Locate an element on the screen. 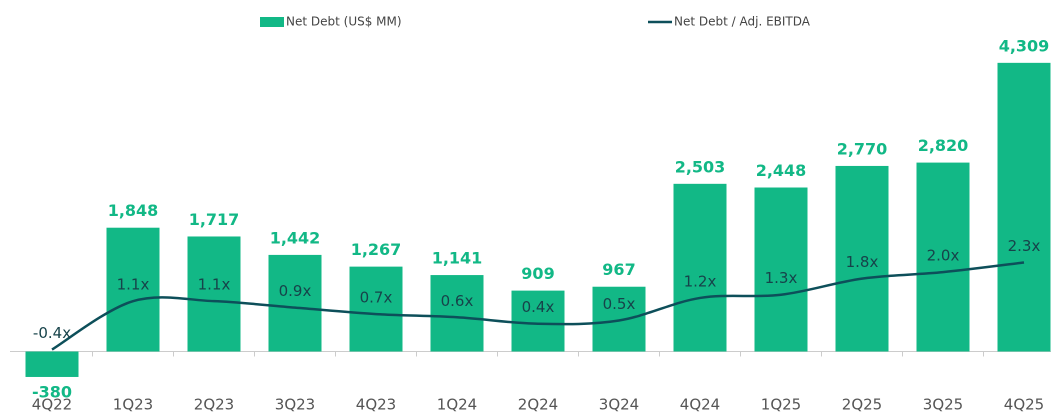  bar-value-label: 4,309 is located at coordinates (1024, 45).